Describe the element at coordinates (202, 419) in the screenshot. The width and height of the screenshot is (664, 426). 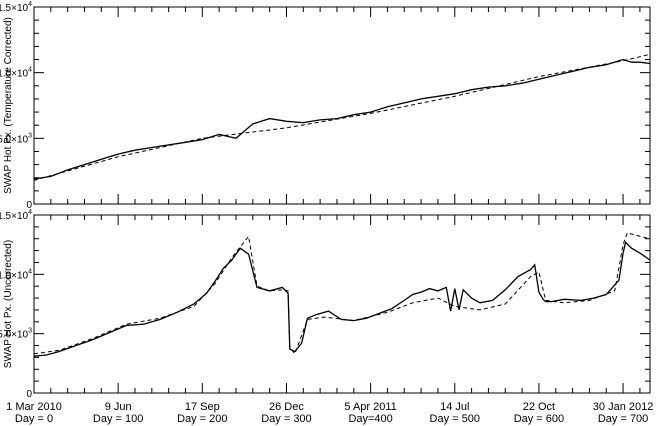
I see `x-tick-day-label: Day = 200` at that location.